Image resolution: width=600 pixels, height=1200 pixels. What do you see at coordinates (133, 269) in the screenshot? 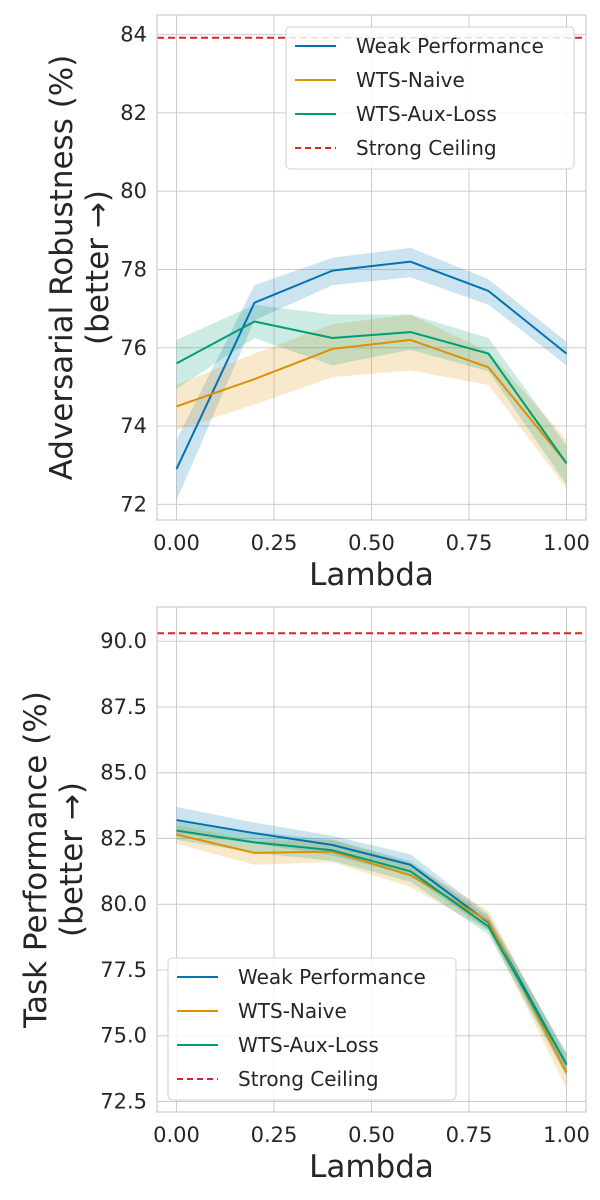
I see `y-tick-label: 78` at bounding box center [133, 269].